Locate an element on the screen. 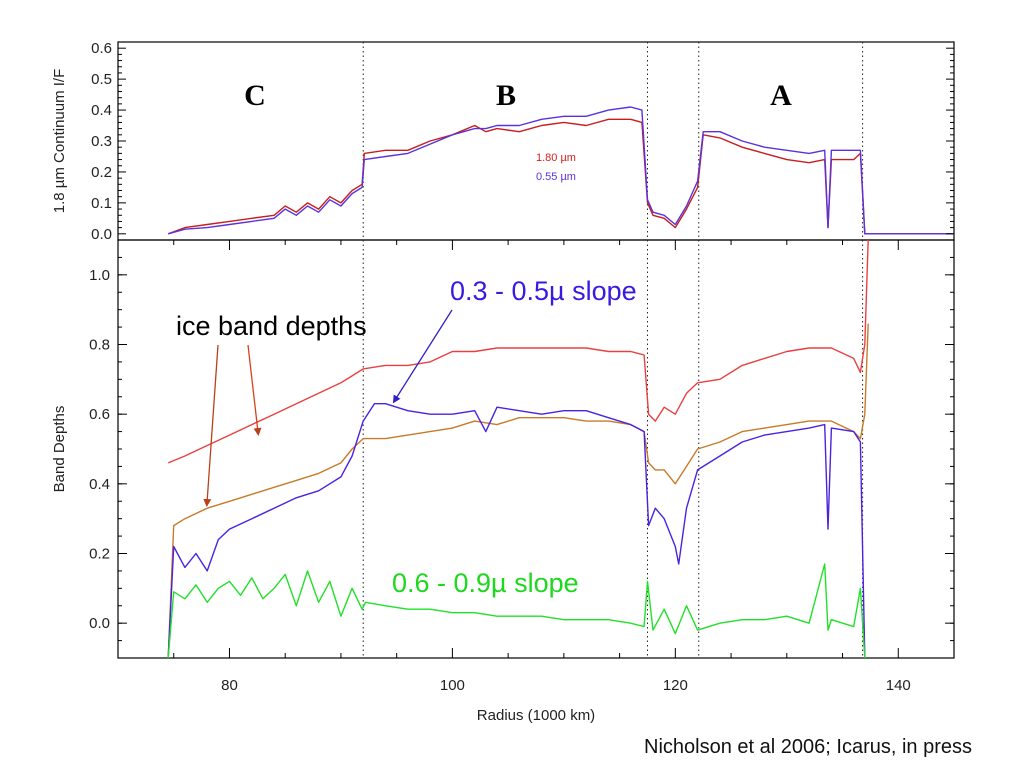  xtick-label-3: 140 is located at coordinates (898, 685).